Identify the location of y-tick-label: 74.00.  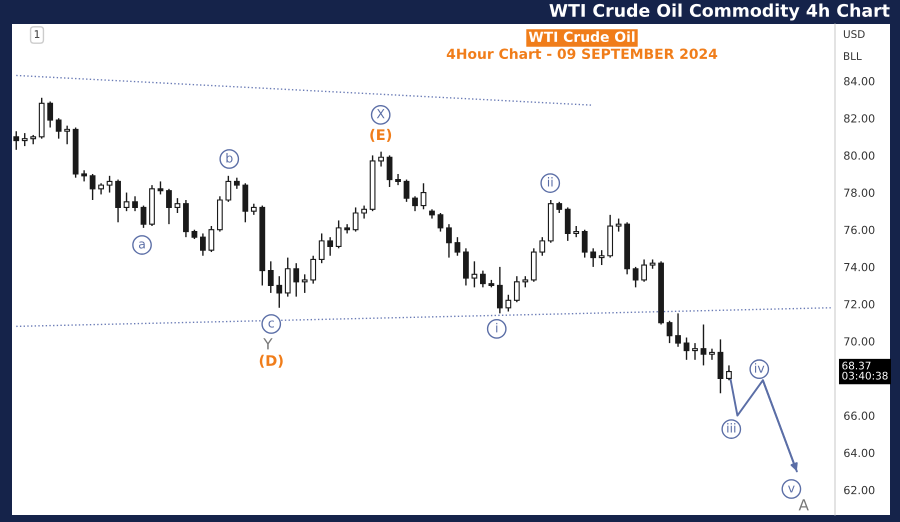
(859, 267).